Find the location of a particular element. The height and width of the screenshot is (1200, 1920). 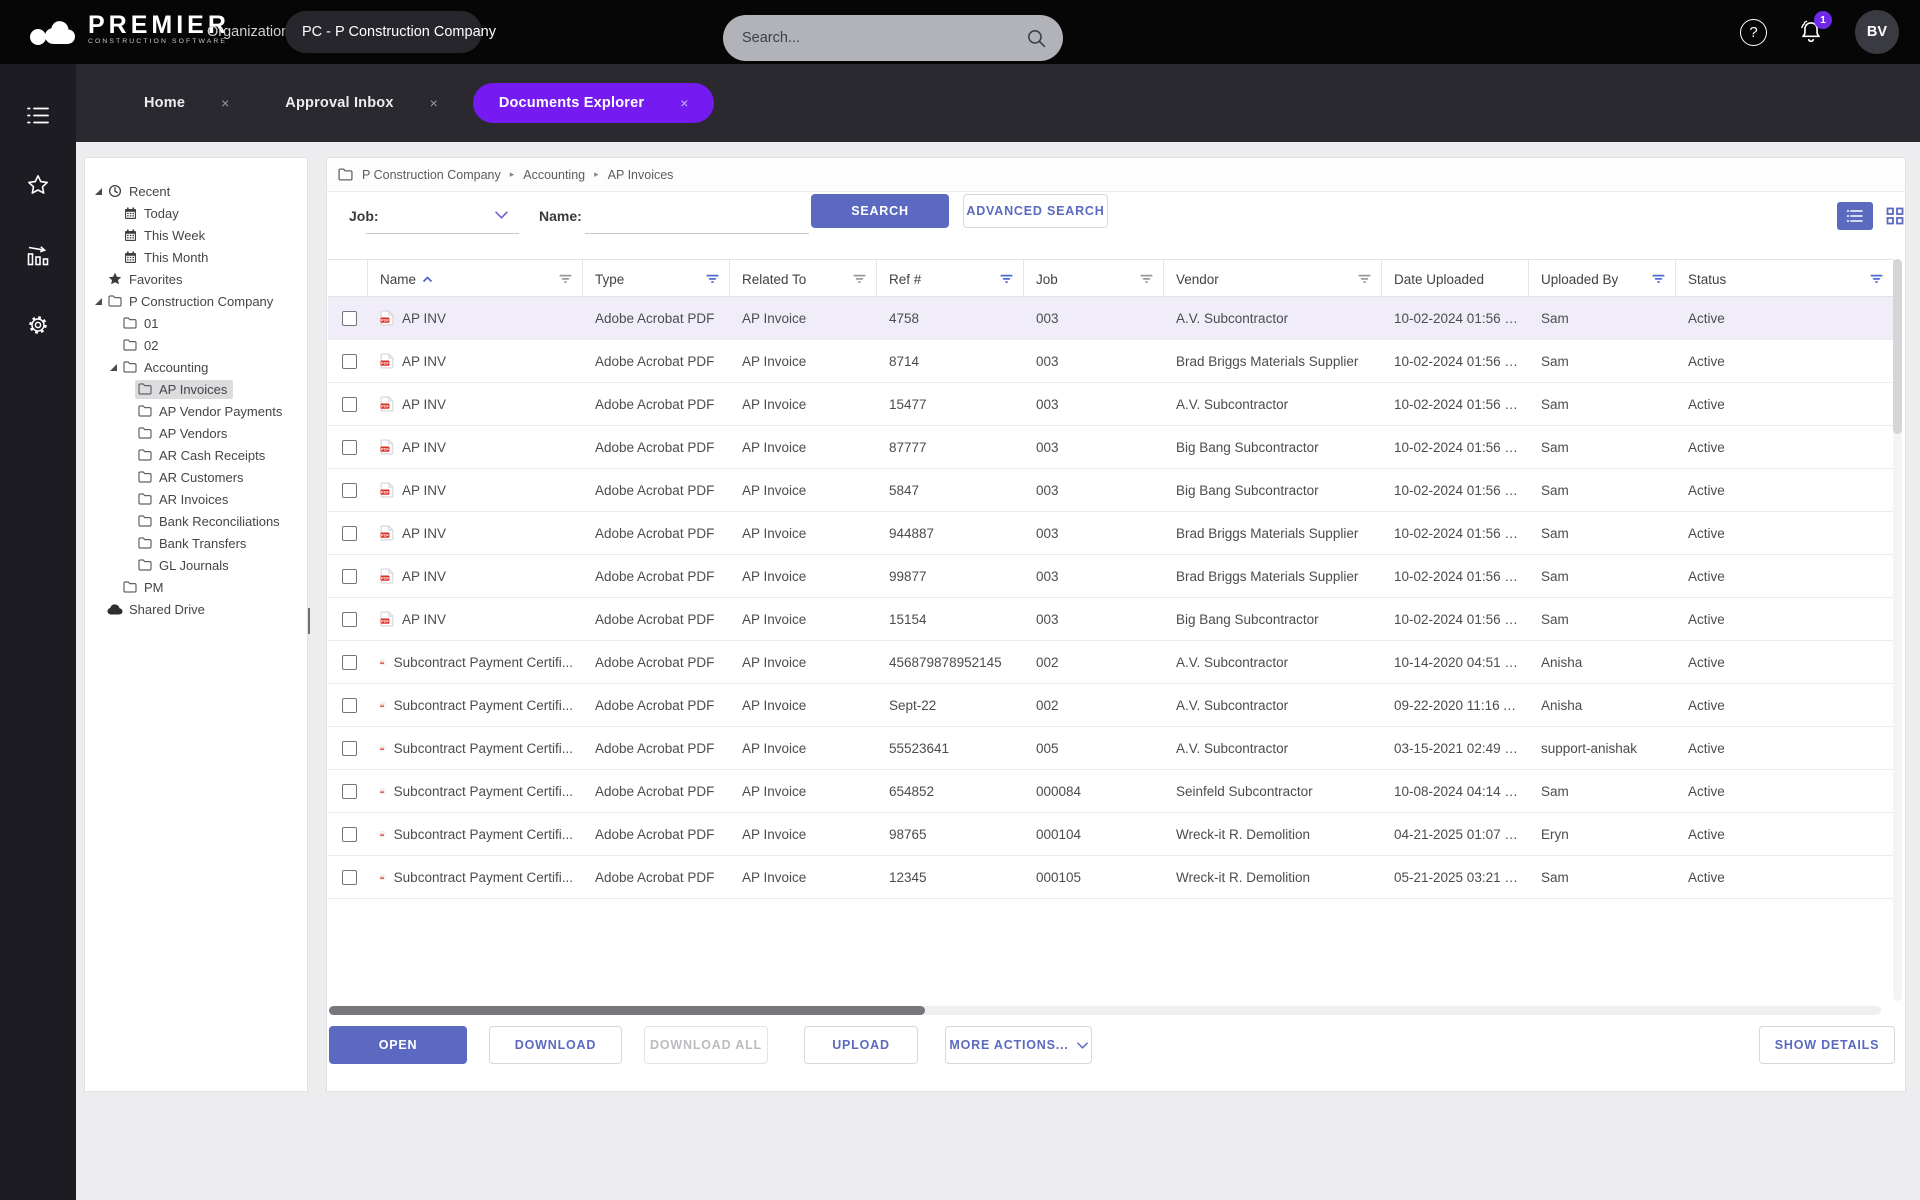

tree-item-bank-transfers: Bank Transfers is located at coordinates (196, 543).